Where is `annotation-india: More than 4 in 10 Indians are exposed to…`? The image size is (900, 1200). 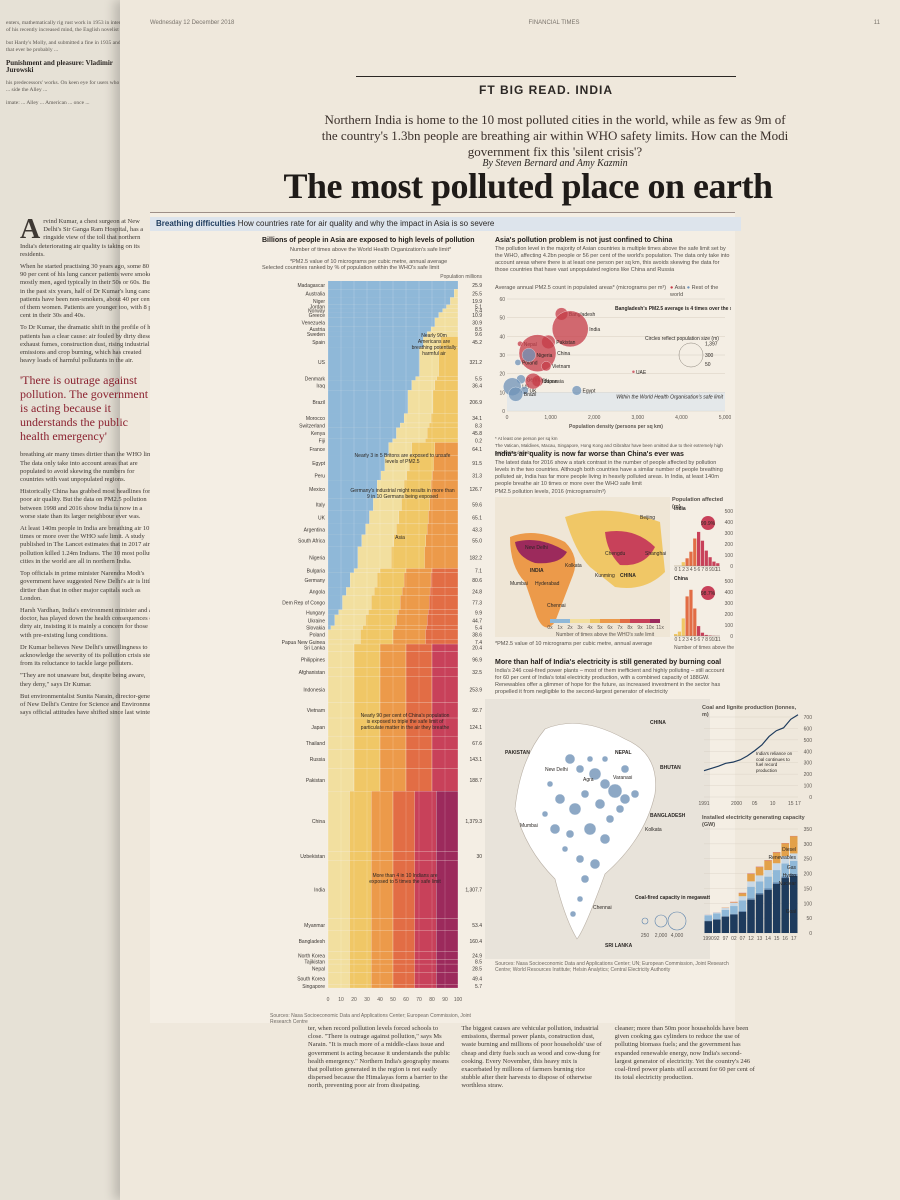 annotation-india: More than 4 in 10 Indians are exposed to… is located at coordinates (404, 879).